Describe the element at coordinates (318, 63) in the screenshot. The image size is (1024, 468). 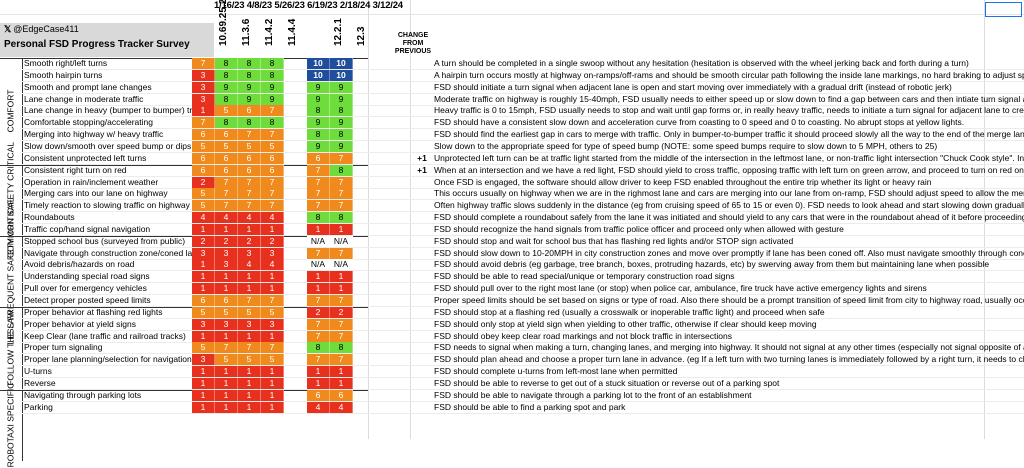
I see `score-cell: 10` at that location.